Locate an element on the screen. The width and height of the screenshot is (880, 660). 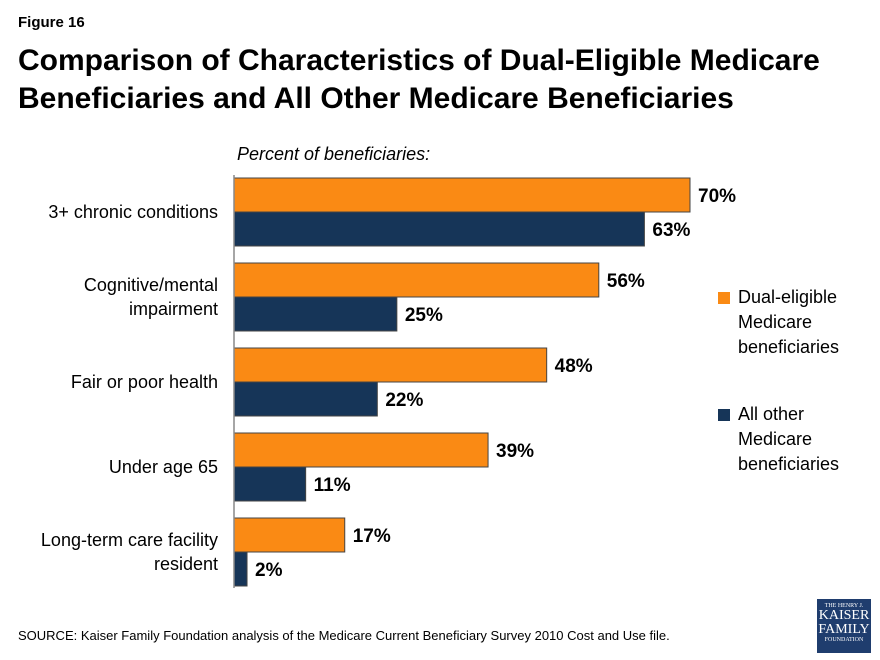
kff-logo: THE HENRY J. KAISER FAMILY FOUNDATION is located at coordinates (844, 626).